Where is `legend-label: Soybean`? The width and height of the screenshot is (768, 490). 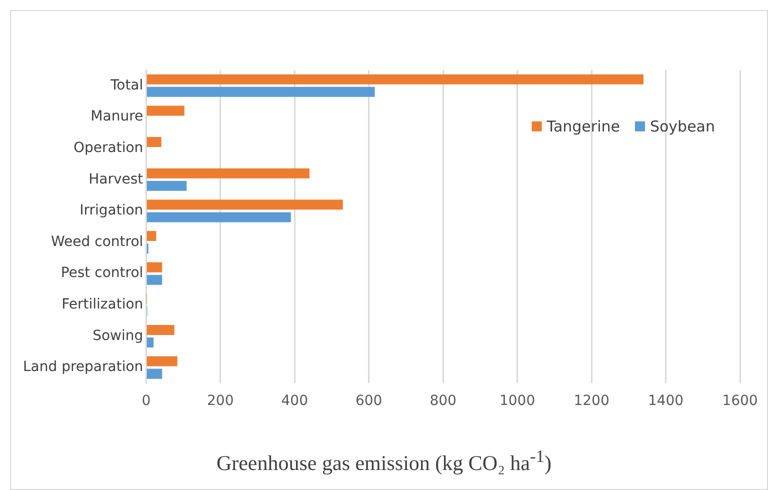 legend-label: Soybean is located at coordinates (683, 126).